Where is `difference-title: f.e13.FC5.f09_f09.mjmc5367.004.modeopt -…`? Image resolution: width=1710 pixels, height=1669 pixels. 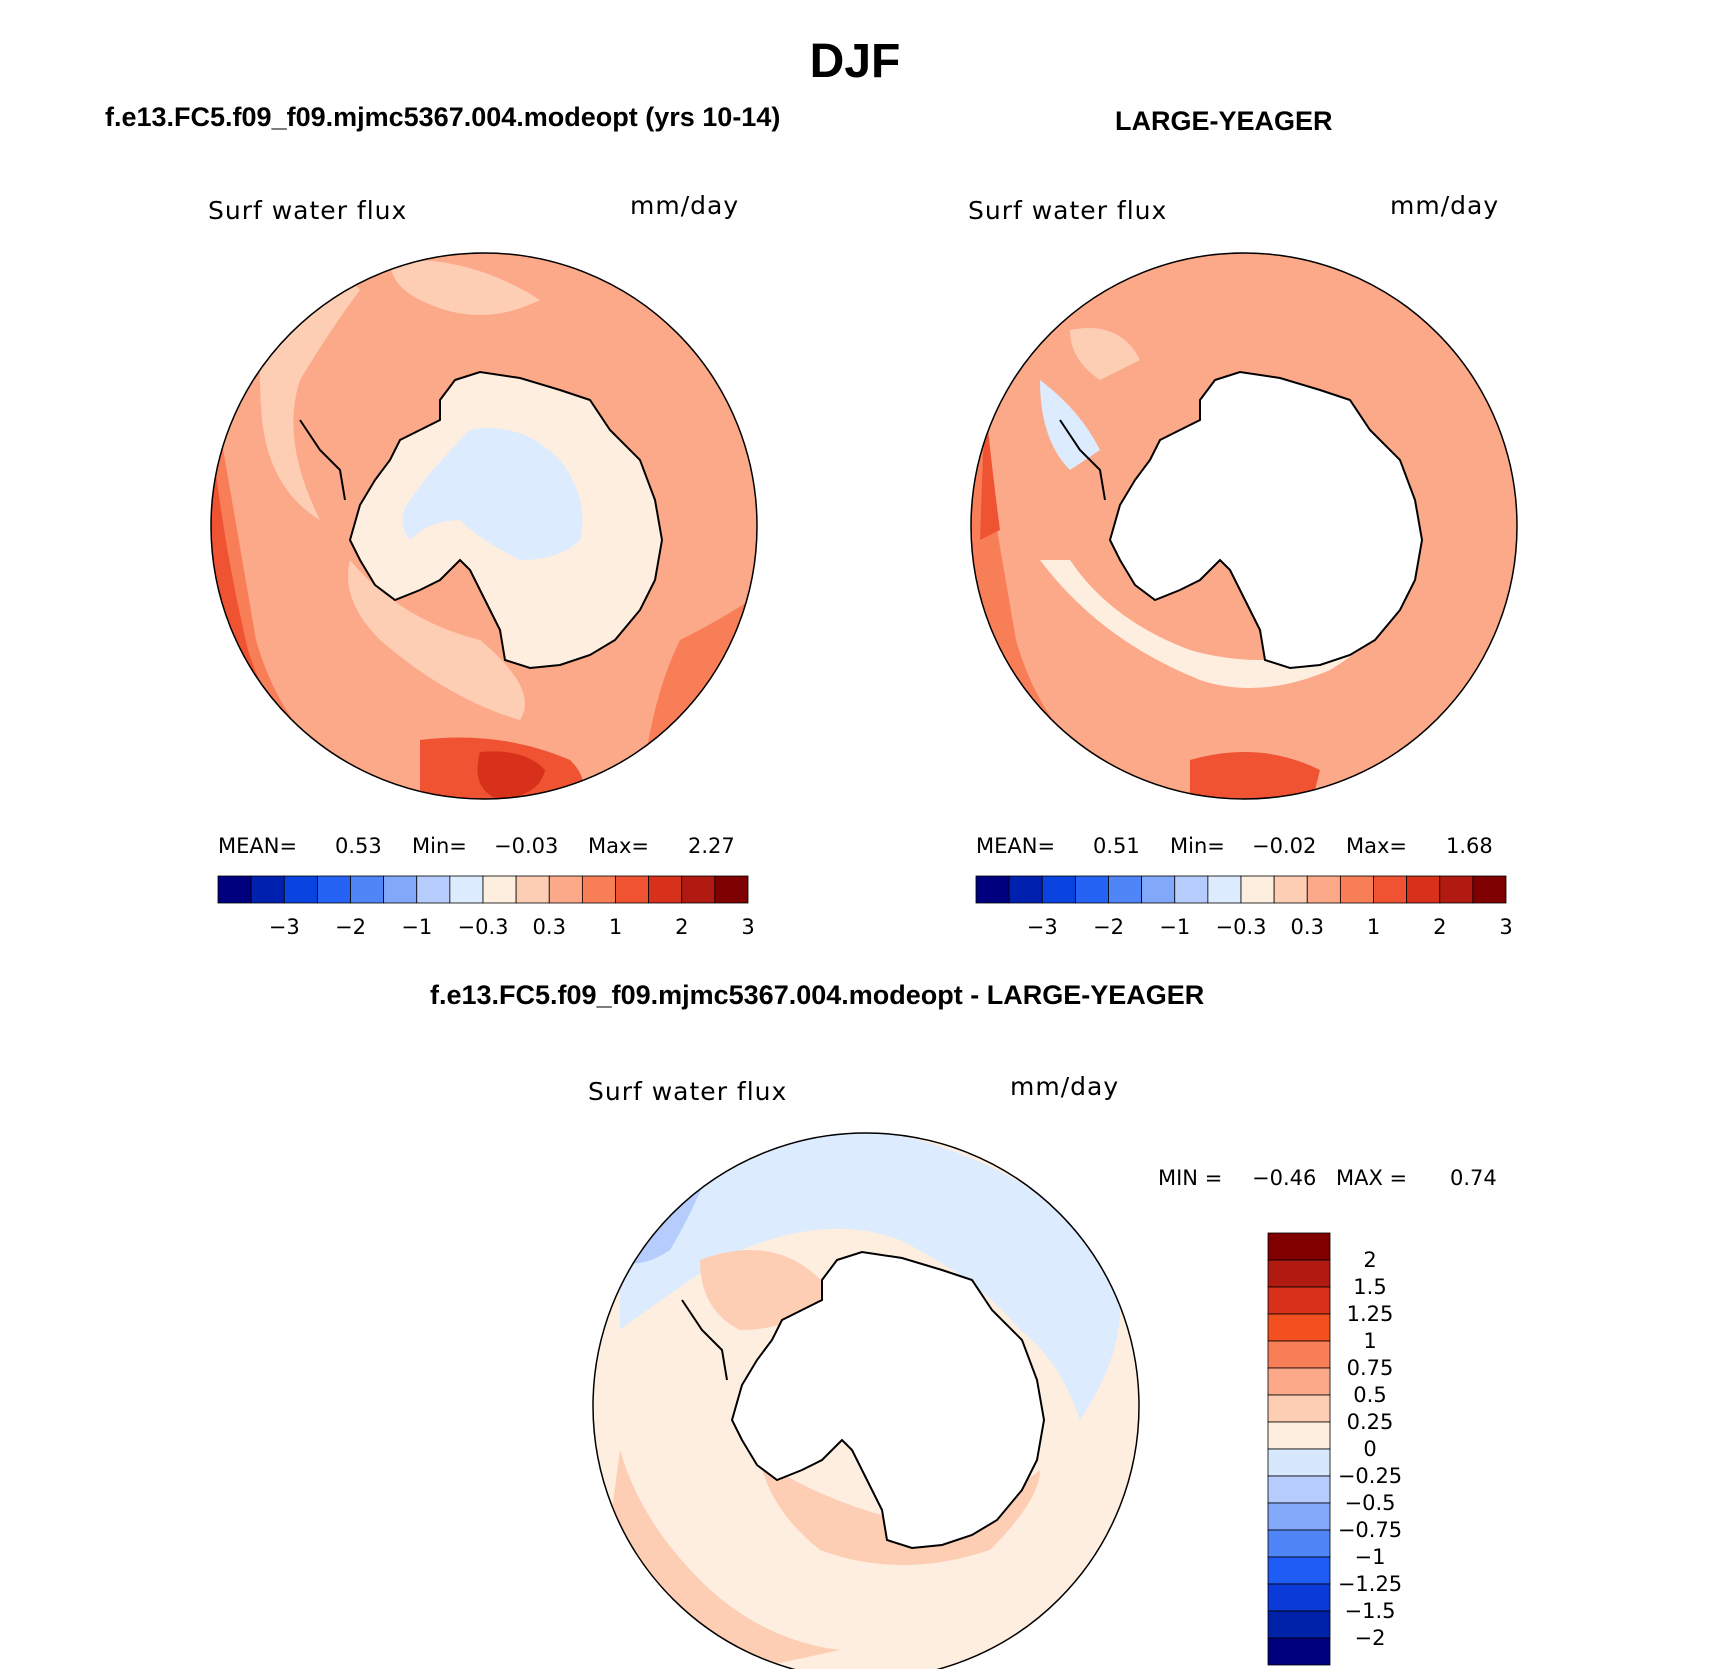
difference-title: f.e13.FC5.f09_f09.mjmc5367.004.modeopt -… is located at coordinates (817, 995).